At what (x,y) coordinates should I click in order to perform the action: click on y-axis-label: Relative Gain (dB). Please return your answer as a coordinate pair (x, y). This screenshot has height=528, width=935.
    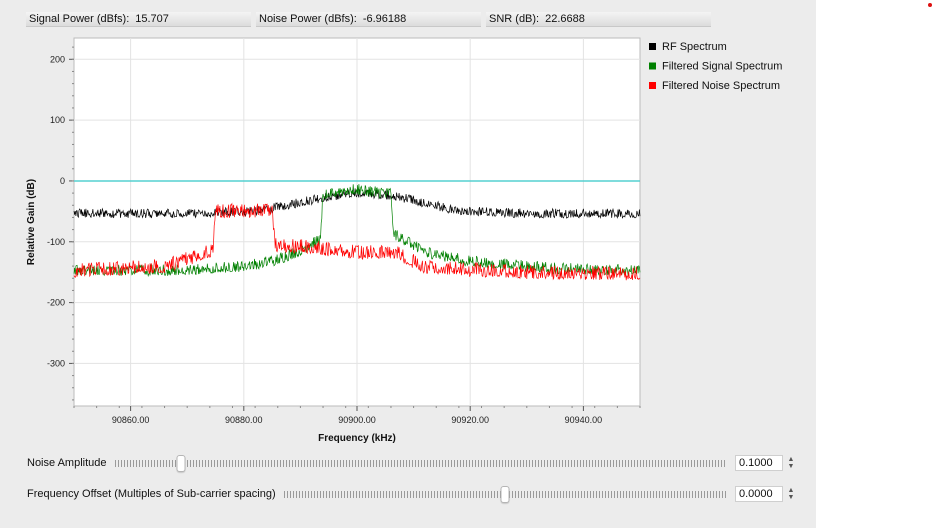
    Looking at the image, I should click on (31, 222).